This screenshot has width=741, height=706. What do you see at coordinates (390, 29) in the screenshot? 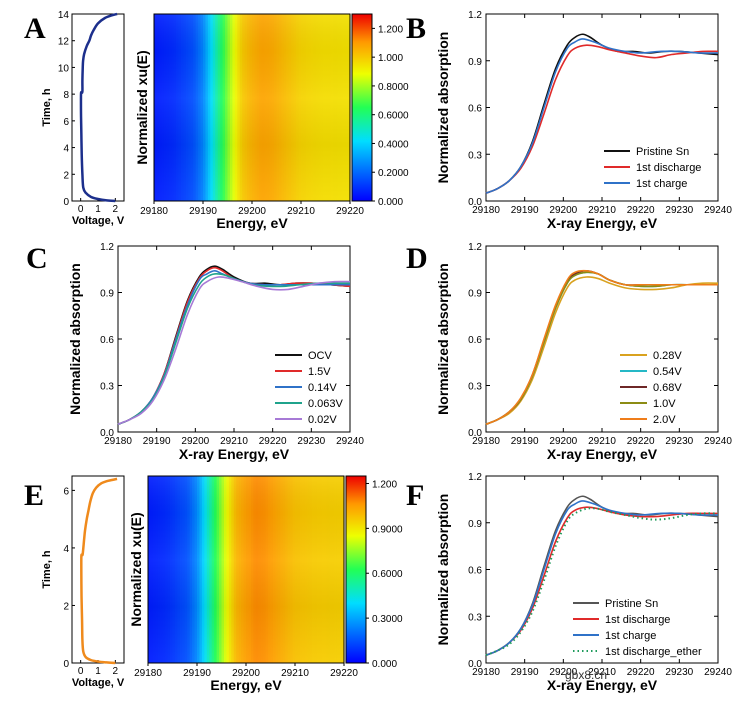
I see `colorbar-tick-label: 1.200` at bounding box center [390, 29].